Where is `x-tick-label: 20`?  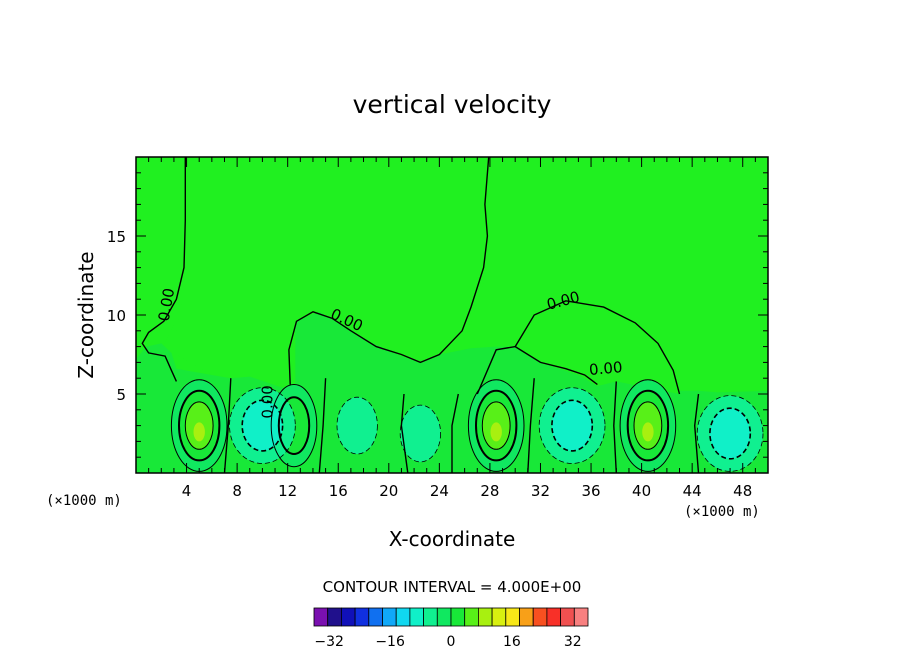
x-tick-label: 20 is located at coordinates (388, 491).